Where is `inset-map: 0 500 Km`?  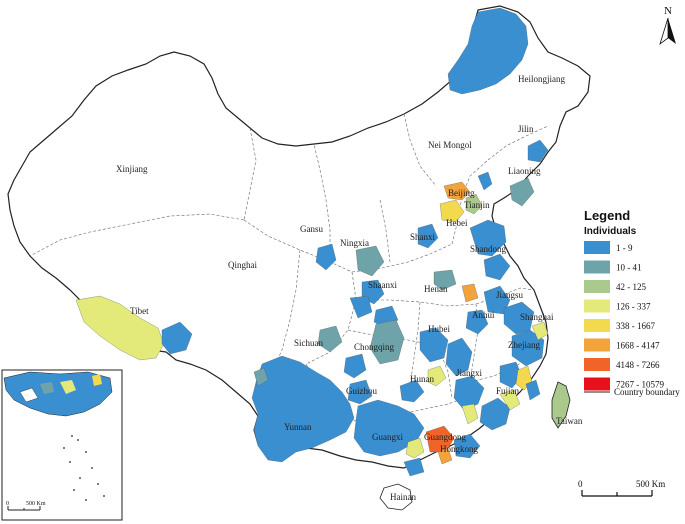 inset-map: 0 500 Km is located at coordinates (62, 445).